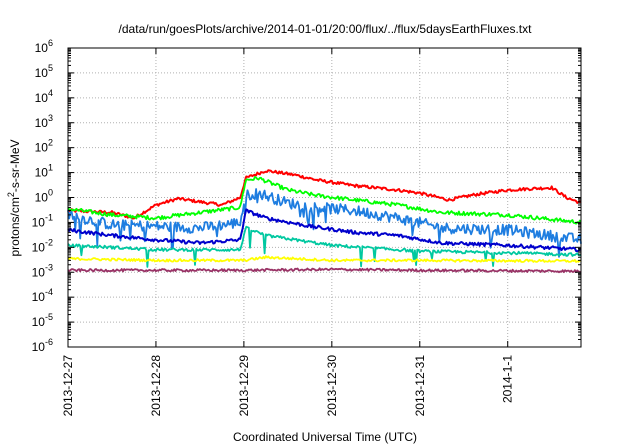  I want to click on x-tick-label: 2013-12-29, so click(244, 386).